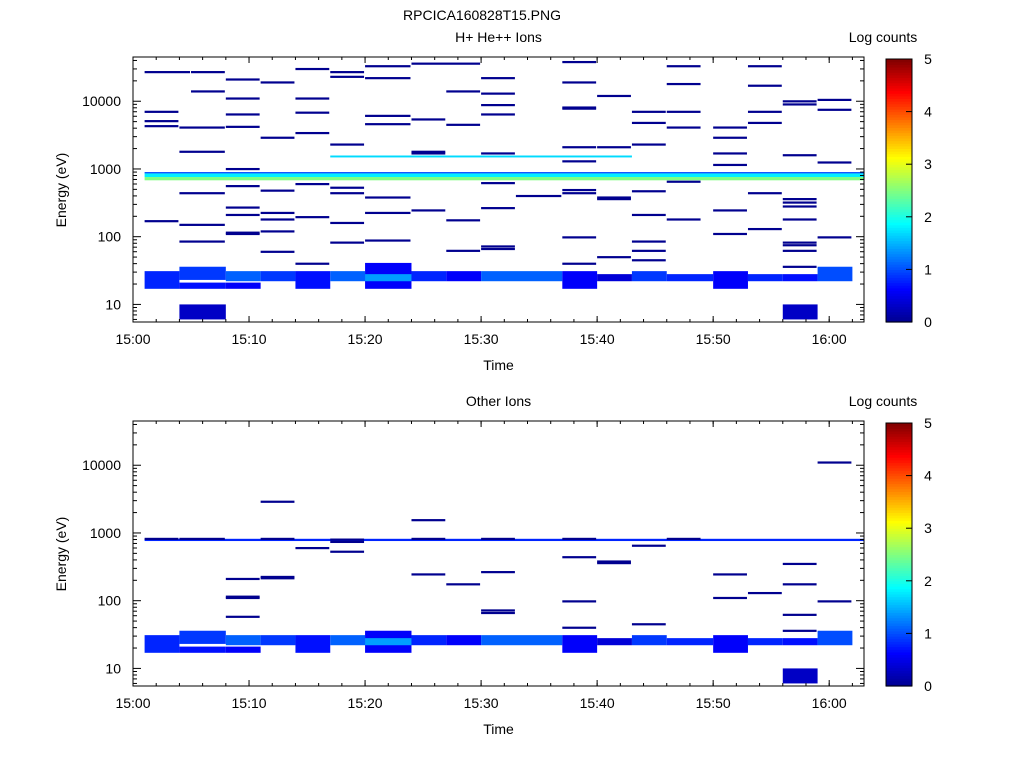 This screenshot has width=1024, height=768. What do you see at coordinates (829, 703) in the screenshot?
I see `x-tick-label: 16:00` at bounding box center [829, 703].